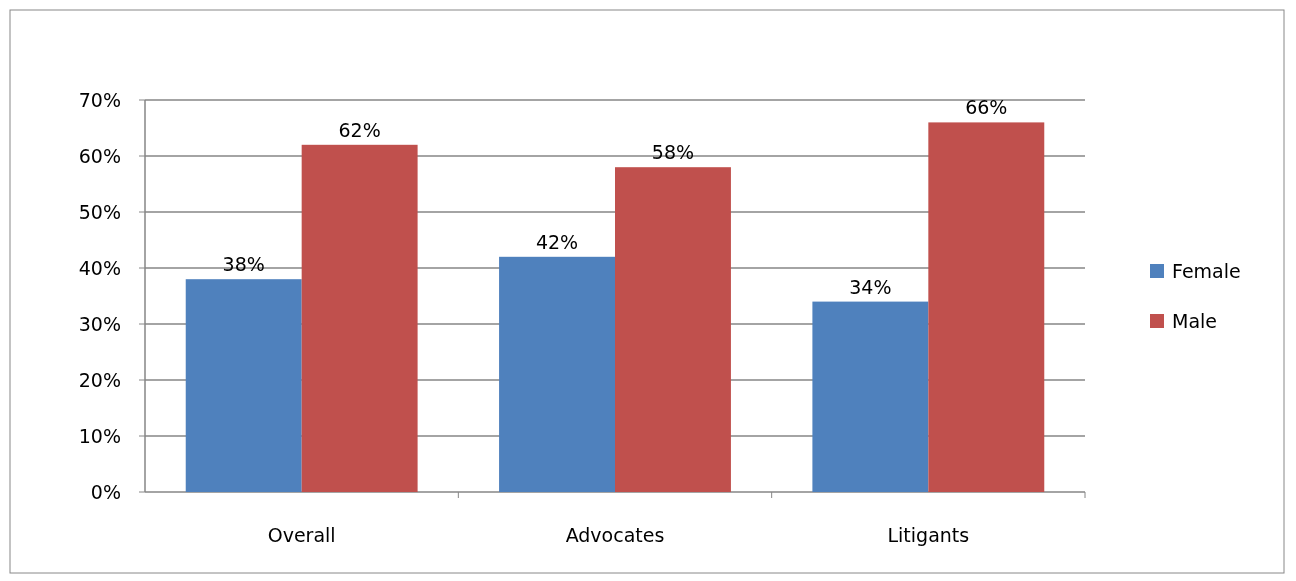  What do you see at coordinates (359, 129) in the screenshot?
I see `data-label: 62%` at bounding box center [359, 129].